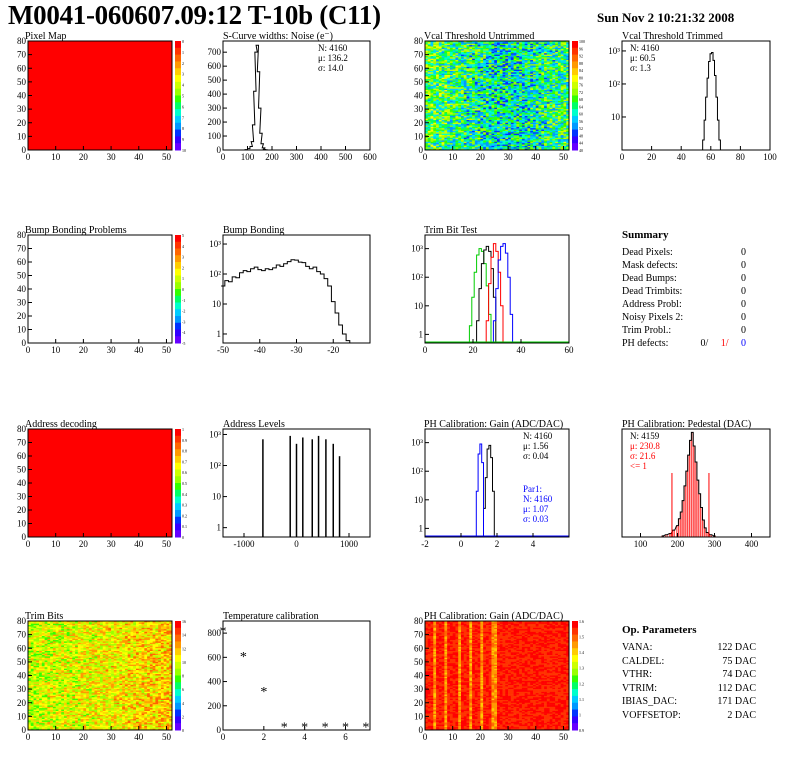  Describe the element at coordinates (219, 334) in the screenshot. I see `y-tick-label: 1` at that location.